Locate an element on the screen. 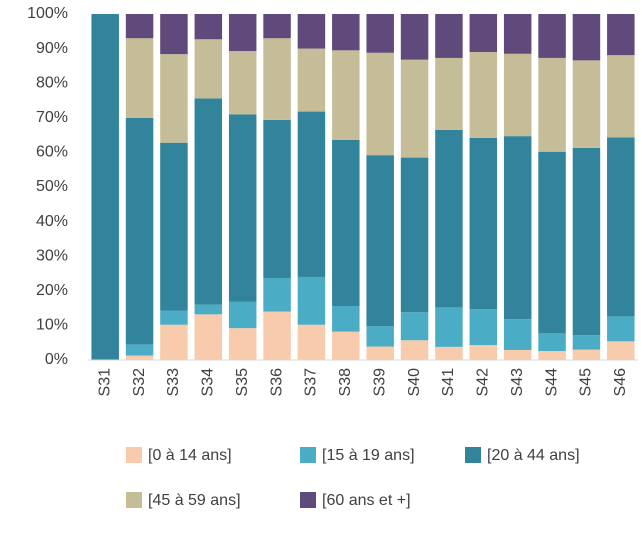  x-tick-label: S38 is located at coordinates (345, 382).